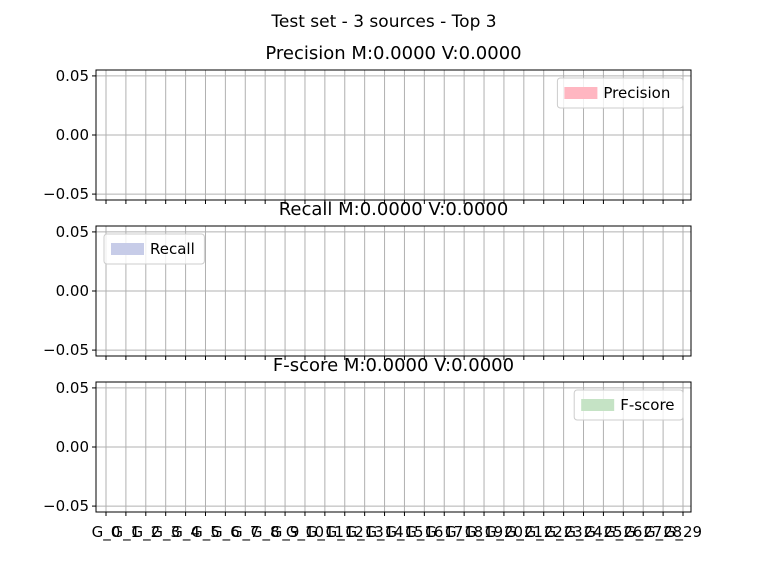 The width and height of the screenshot is (768, 576). I want to click on precision-title: Precision M:0.0000 V:0.0000, so click(393, 53).